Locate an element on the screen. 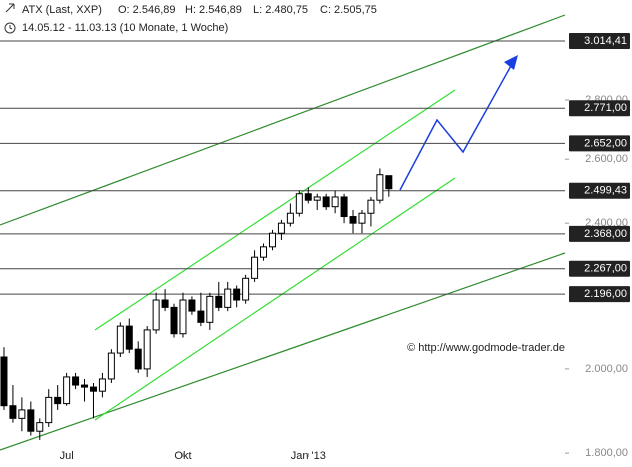  level-label: 2.771,00 is located at coordinates (605, 108).